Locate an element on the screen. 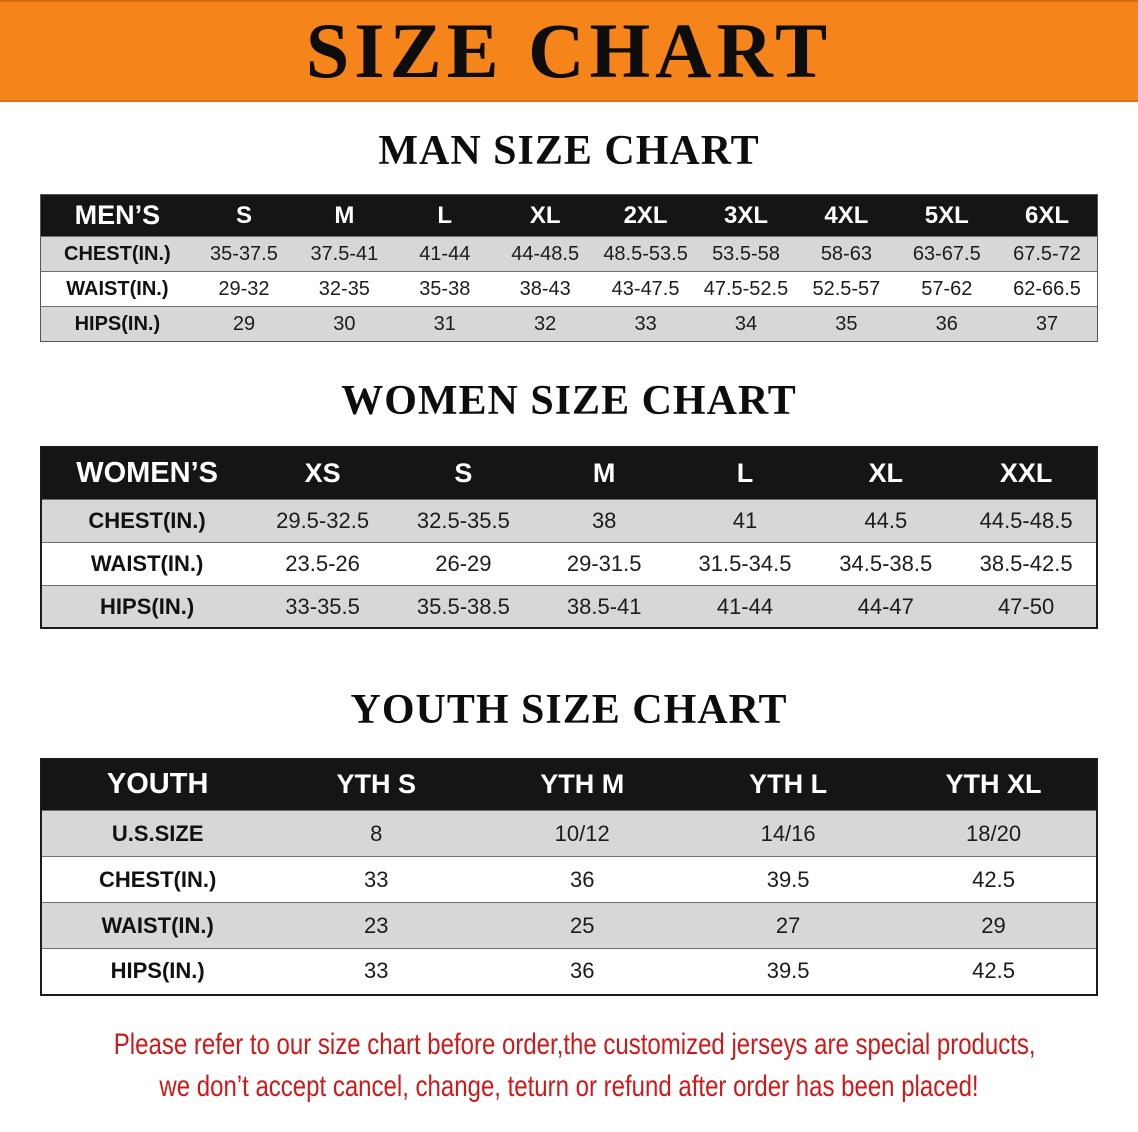  value-cell: 31 is located at coordinates (444, 323).